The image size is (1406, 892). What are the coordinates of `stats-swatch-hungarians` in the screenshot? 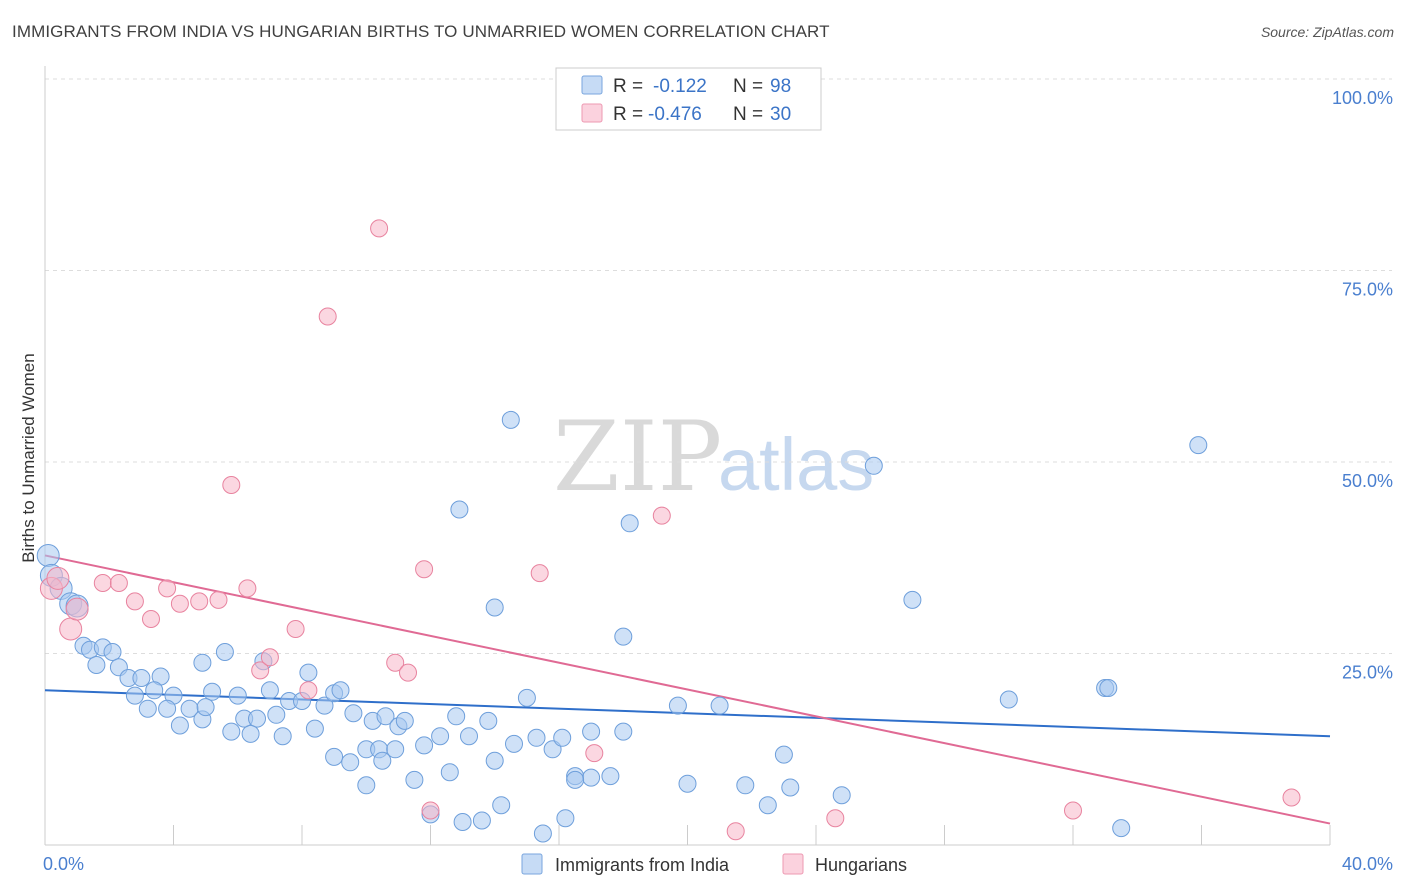 It's located at (592, 113).